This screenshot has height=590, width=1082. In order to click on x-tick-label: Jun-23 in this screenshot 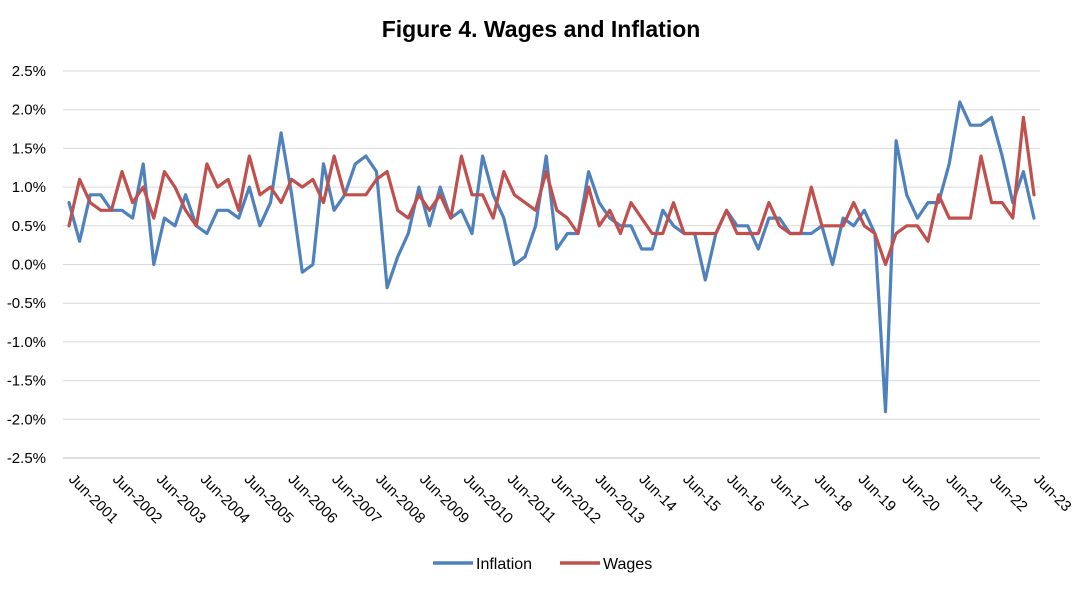, I will do `click(1052, 493)`.